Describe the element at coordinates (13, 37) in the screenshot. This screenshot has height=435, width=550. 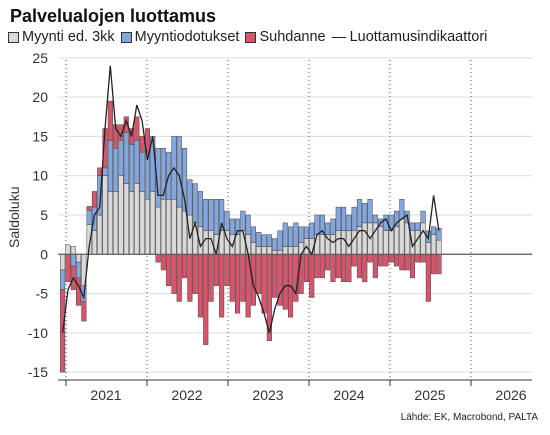
I see `legend-swatch-myynti` at that location.